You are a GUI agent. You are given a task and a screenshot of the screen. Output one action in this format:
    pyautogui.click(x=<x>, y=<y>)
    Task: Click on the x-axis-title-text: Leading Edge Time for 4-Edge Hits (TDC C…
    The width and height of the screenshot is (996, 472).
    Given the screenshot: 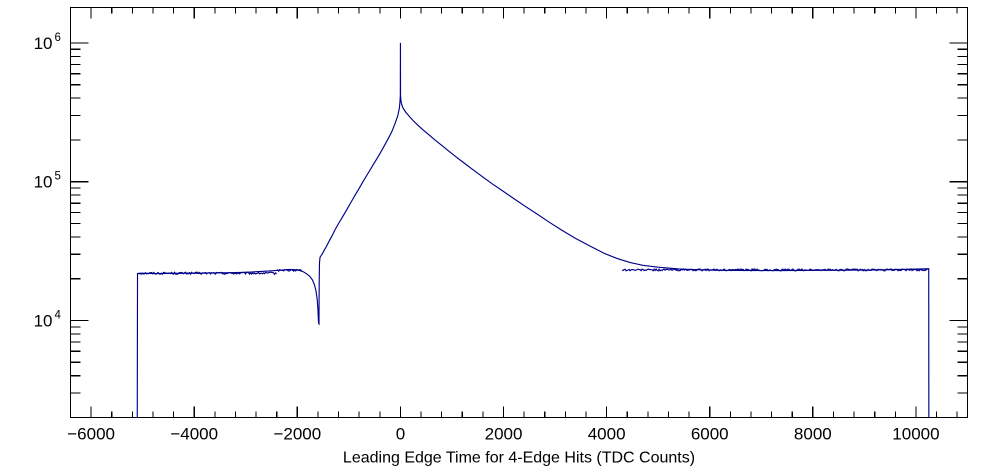 What is the action you would take?
    pyautogui.click(x=519, y=458)
    